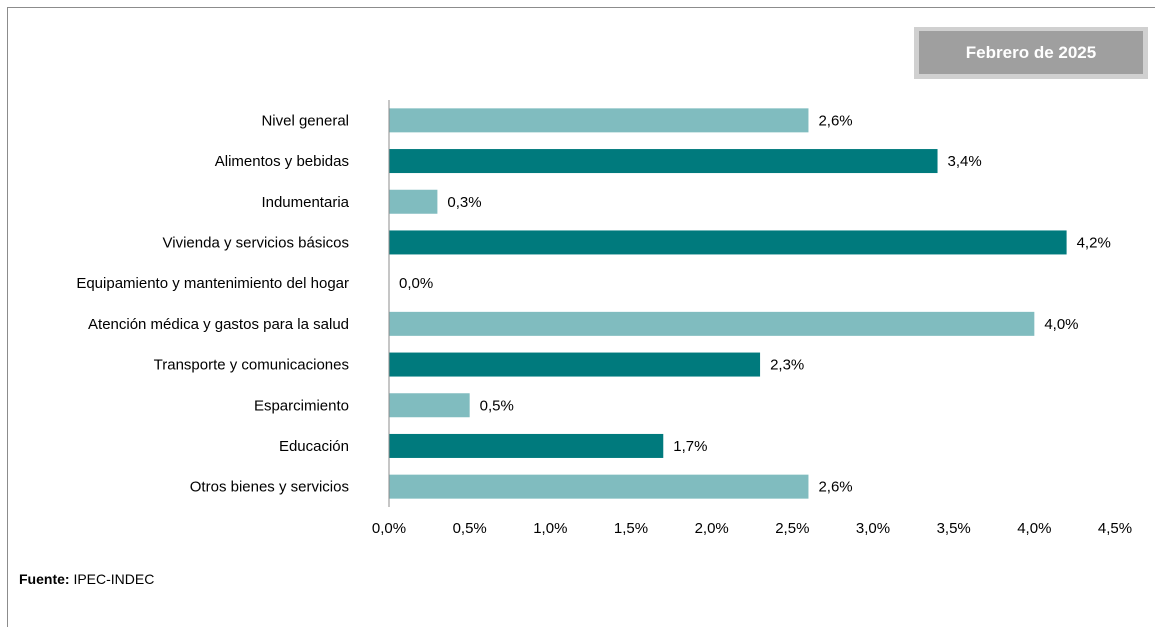  Describe the element at coordinates (212, 283) in the screenshot. I see `category-label: Equipamiento y mantenimiento del hogar` at that location.